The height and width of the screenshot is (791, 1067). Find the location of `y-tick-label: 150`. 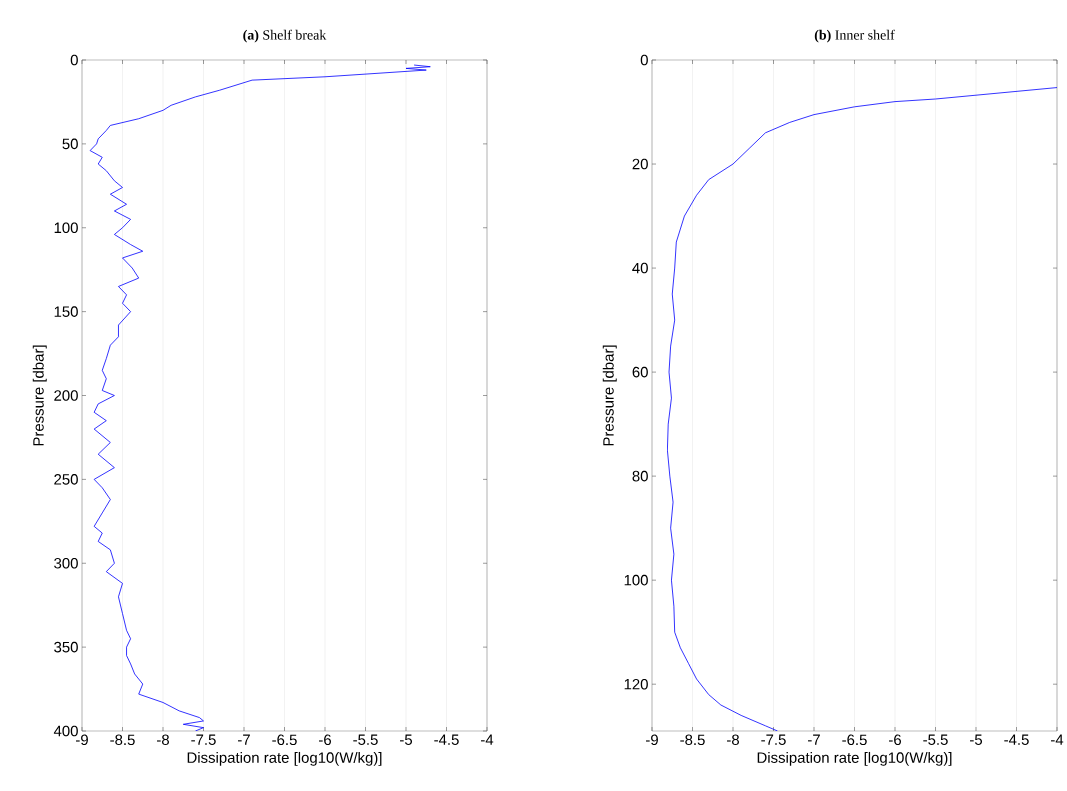

y-tick-label: 150 is located at coordinates (66, 311).